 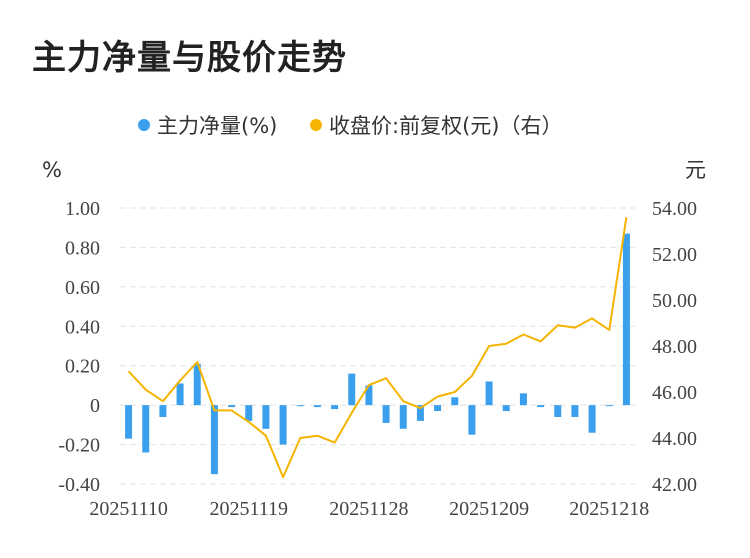 I want to click on right-tick-label: 54.00, so click(x=674, y=209).